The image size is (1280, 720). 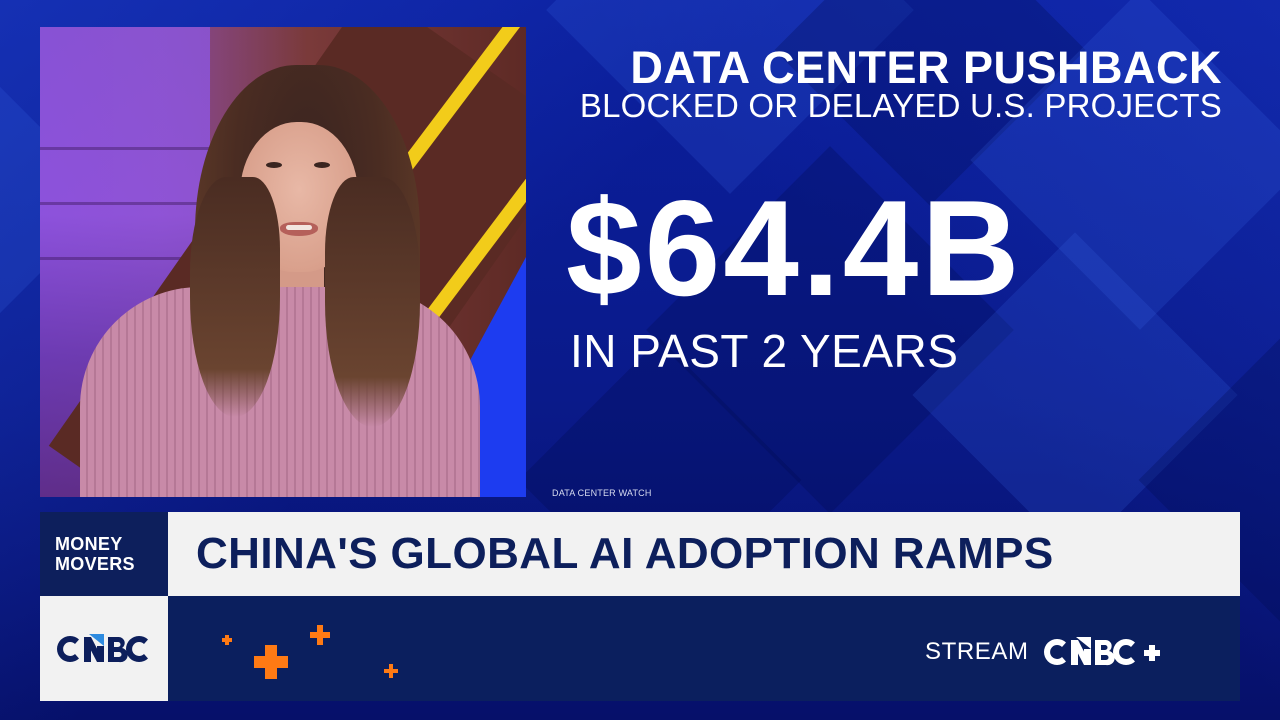 I want to click on cnbc-plus-logo-icon, so click(x=1112, y=652).